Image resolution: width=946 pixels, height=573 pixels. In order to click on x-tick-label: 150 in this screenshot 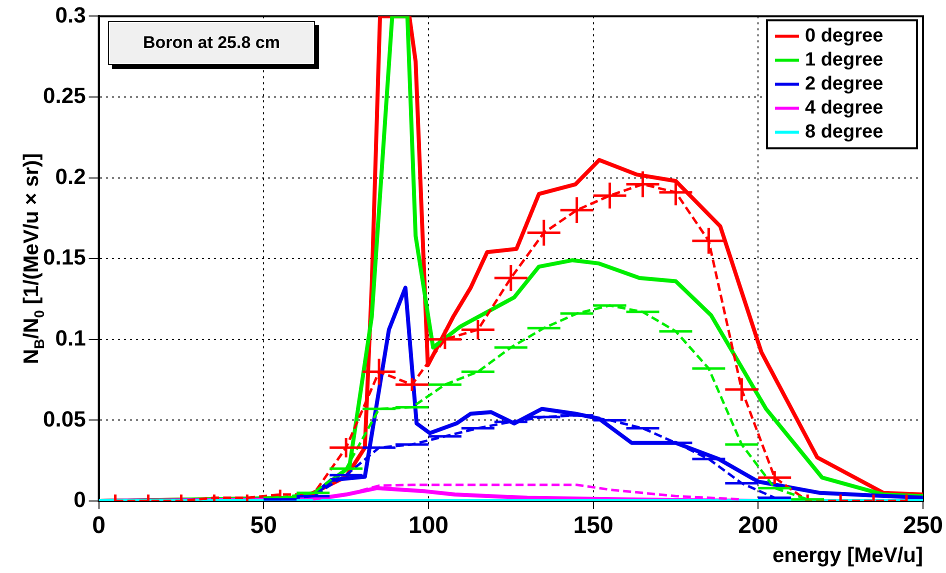, I will do `click(593, 526)`.